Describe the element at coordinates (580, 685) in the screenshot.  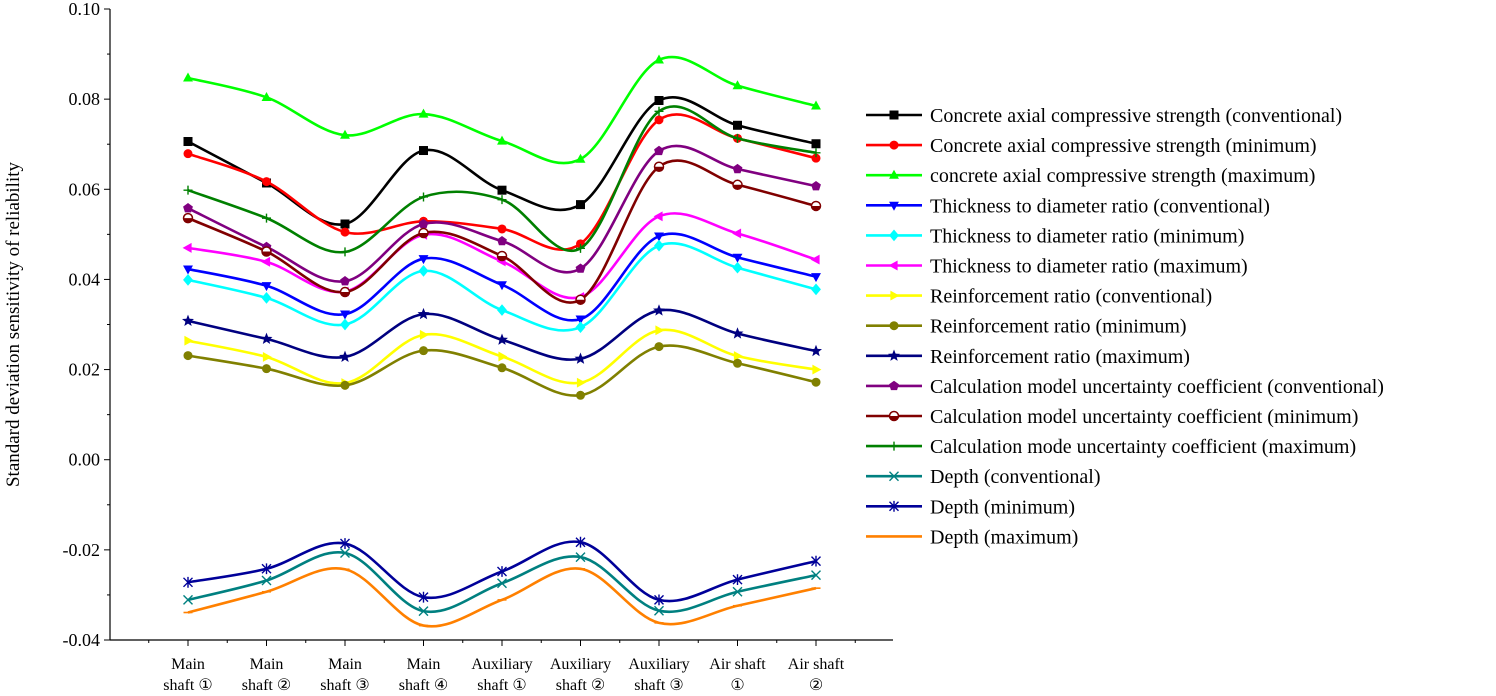
I see `x-tick-label: shaft ②` at that location.